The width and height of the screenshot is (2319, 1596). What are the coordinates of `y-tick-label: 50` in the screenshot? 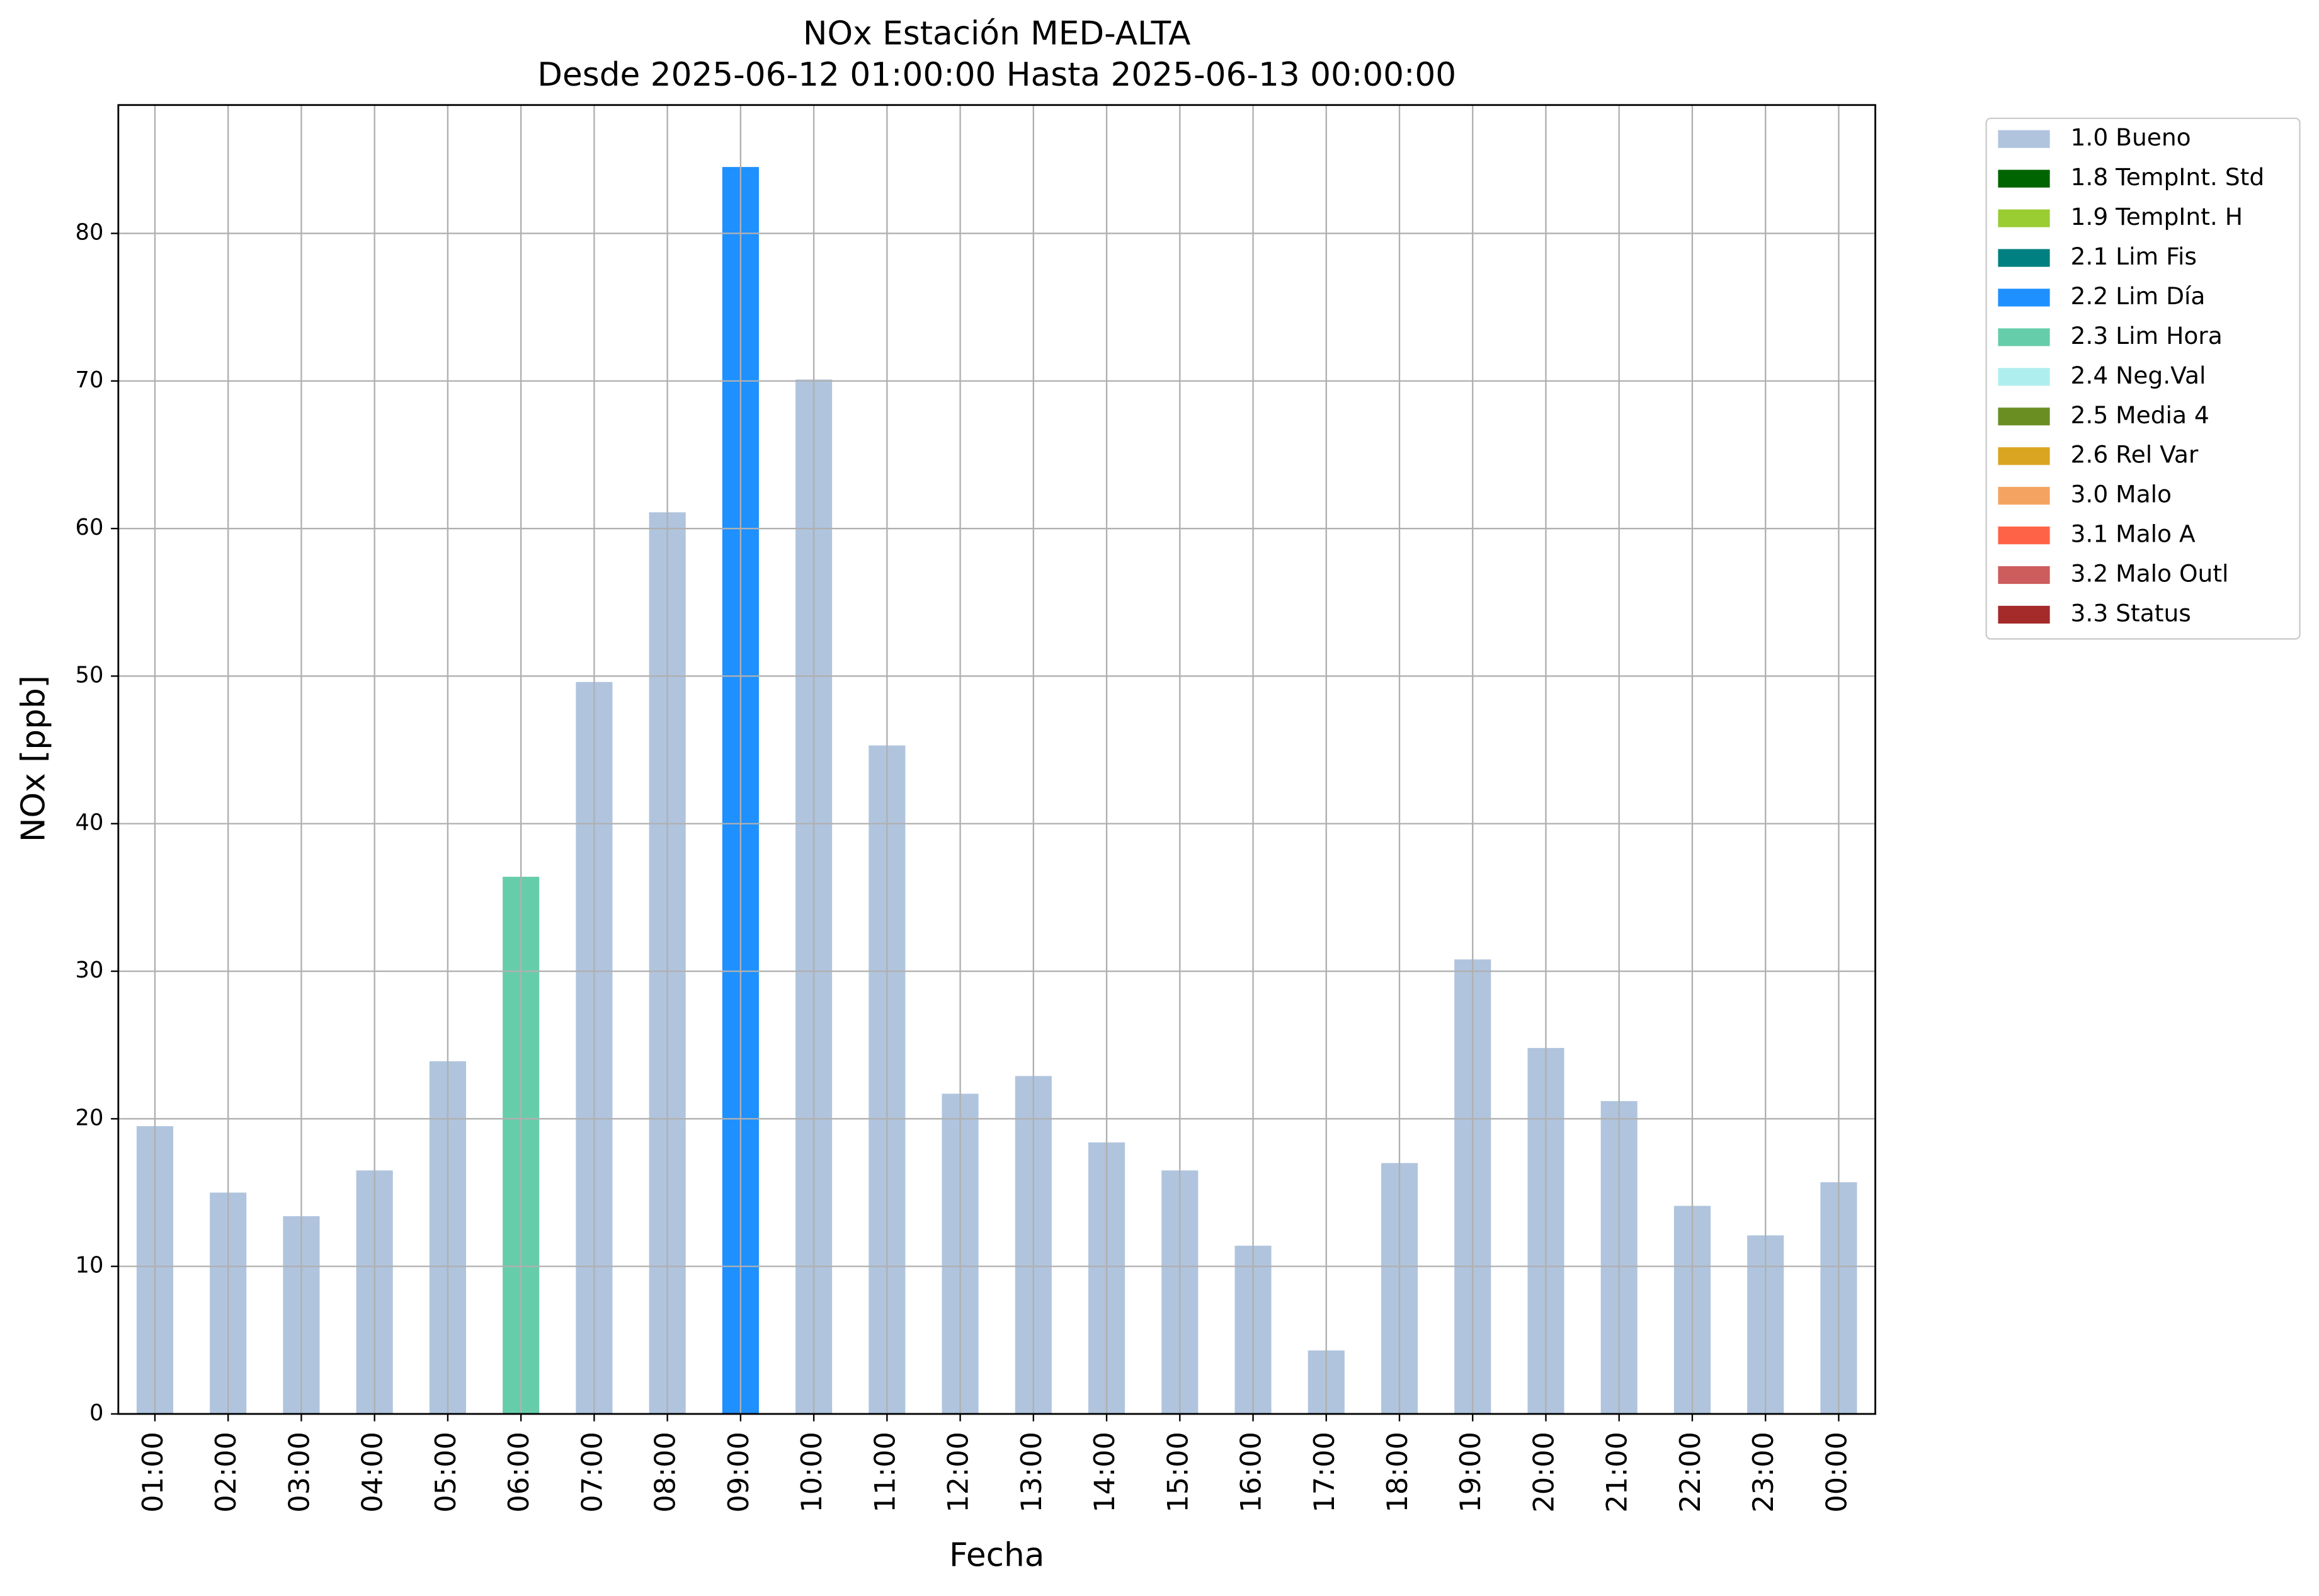 It's located at (90, 675).